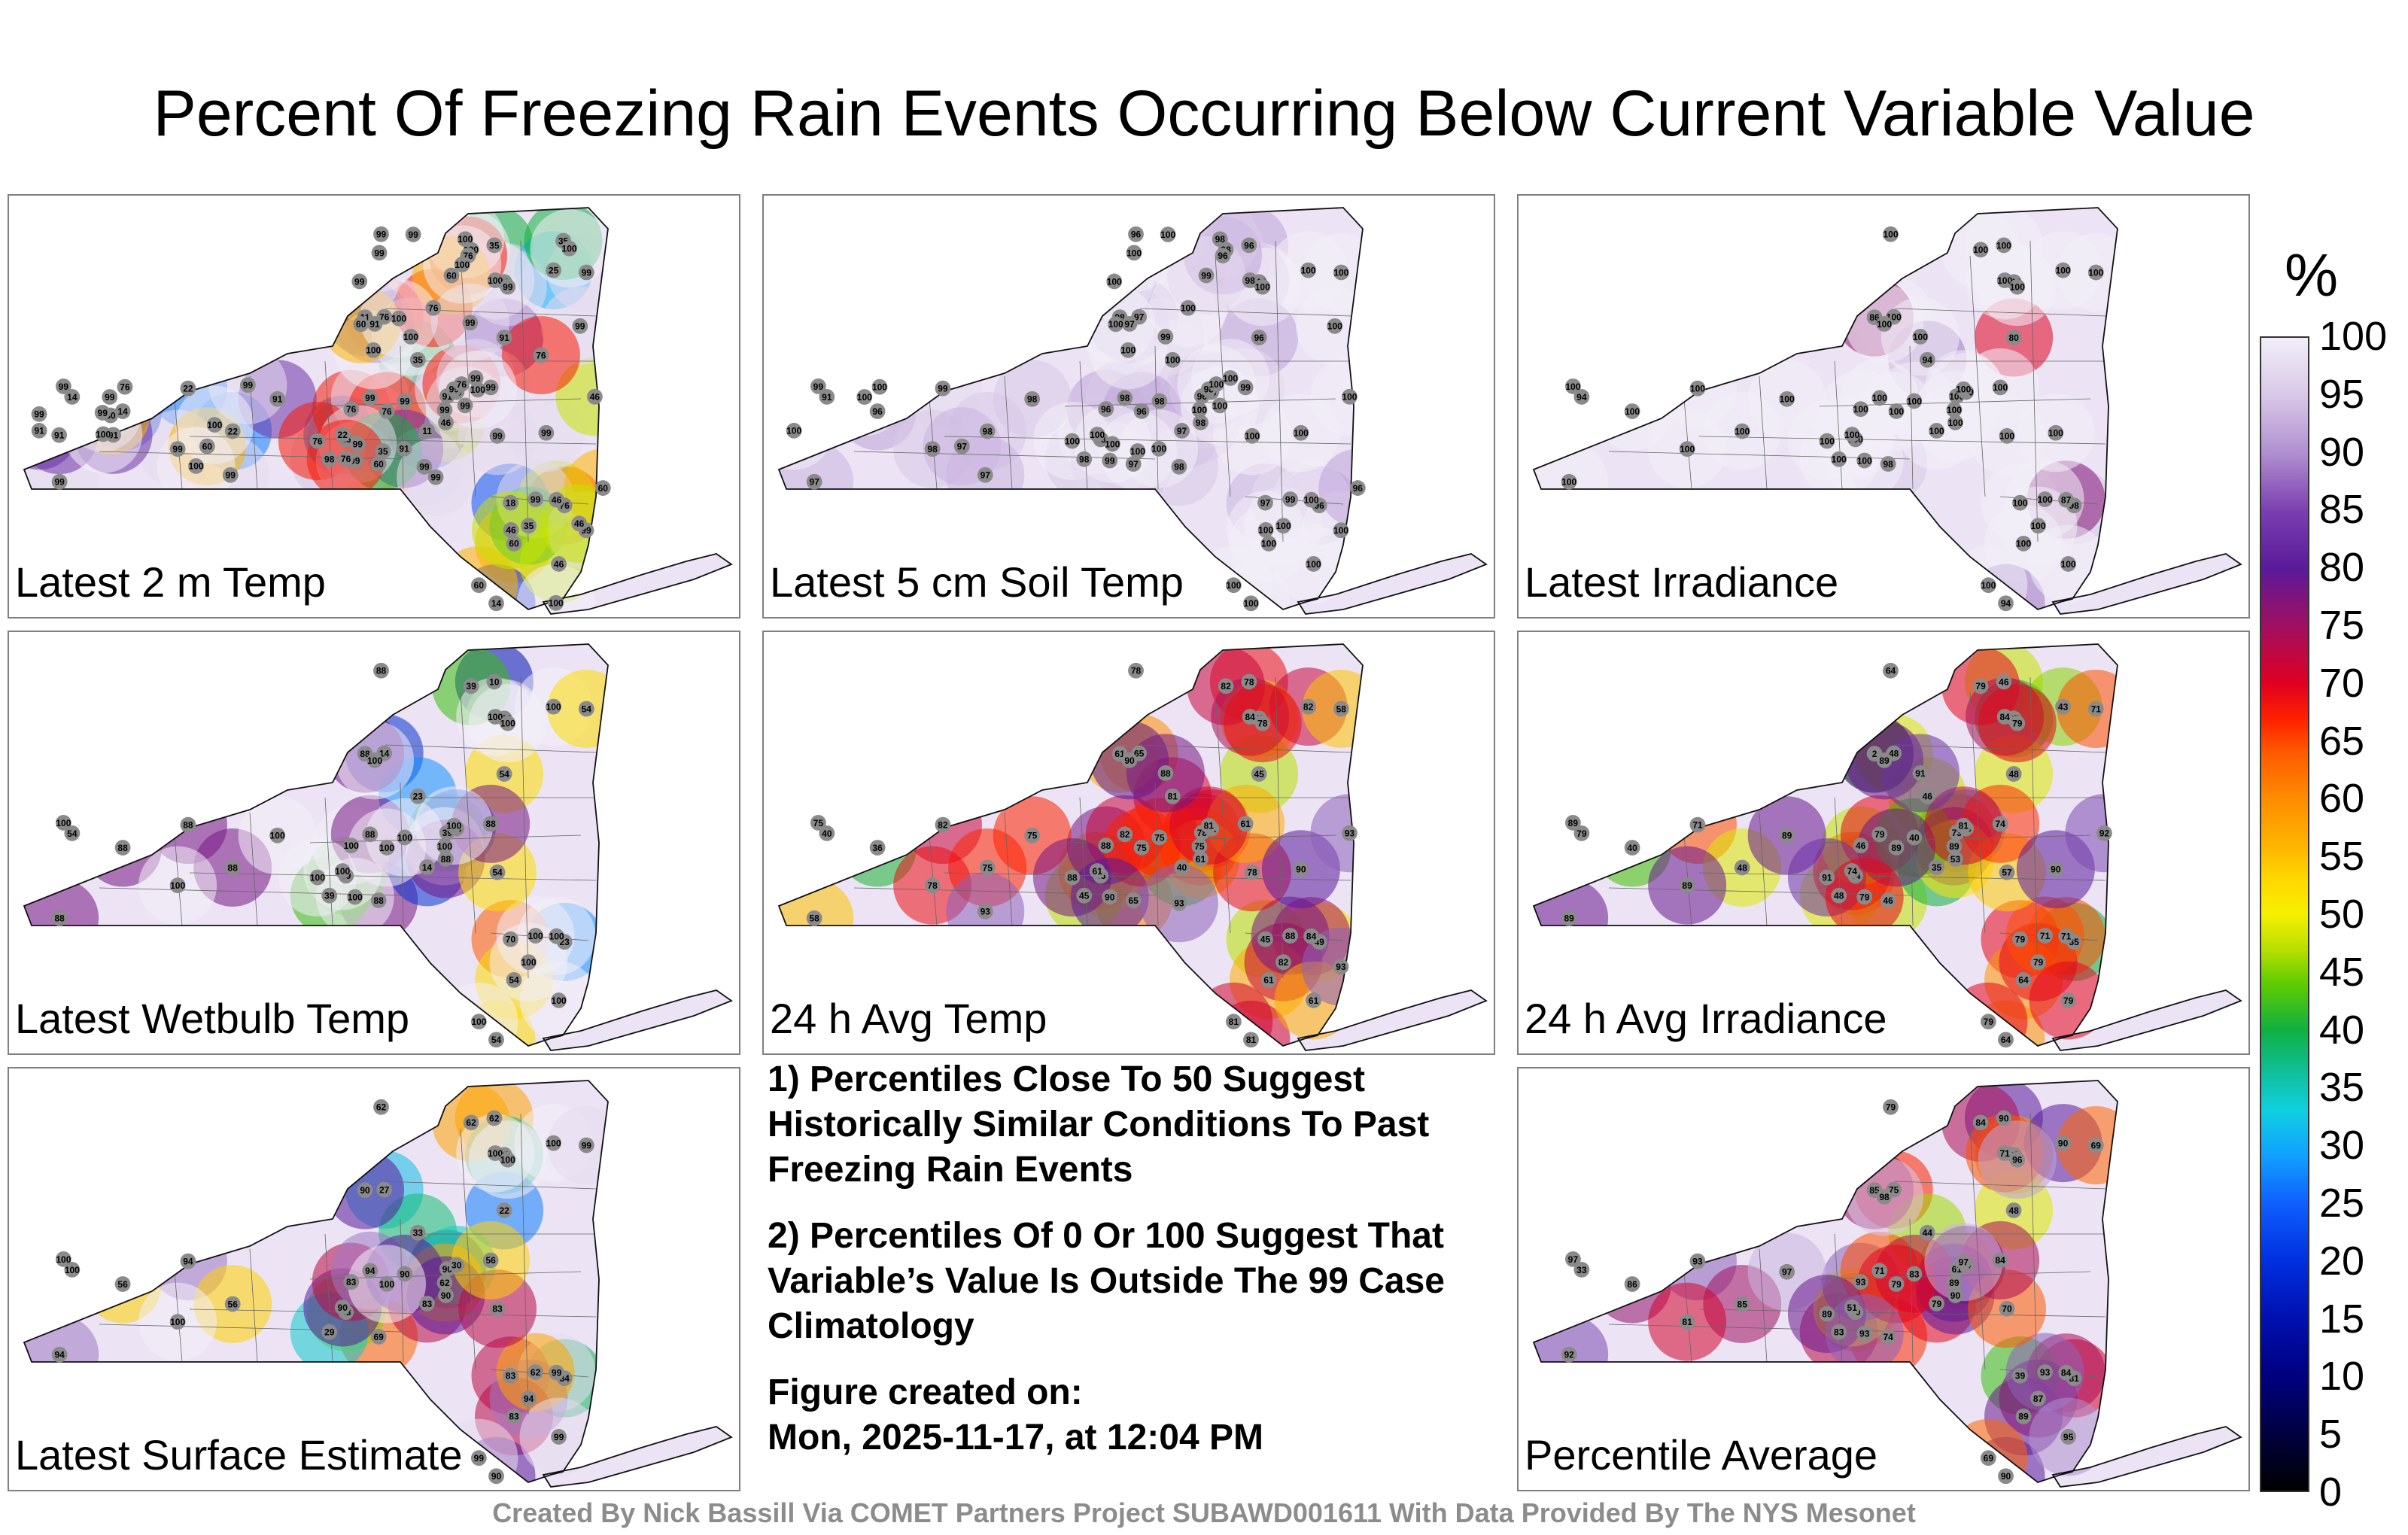 Image resolution: width=2408 pixels, height=1535 pixels. What do you see at coordinates (1955, 859) in the screenshot?
I see `station-marker: 53` at bounding box center [1955, 859].